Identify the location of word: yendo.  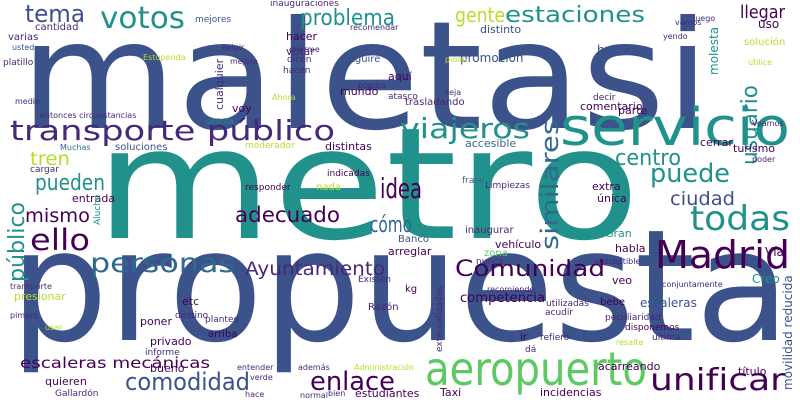
(675, 36).